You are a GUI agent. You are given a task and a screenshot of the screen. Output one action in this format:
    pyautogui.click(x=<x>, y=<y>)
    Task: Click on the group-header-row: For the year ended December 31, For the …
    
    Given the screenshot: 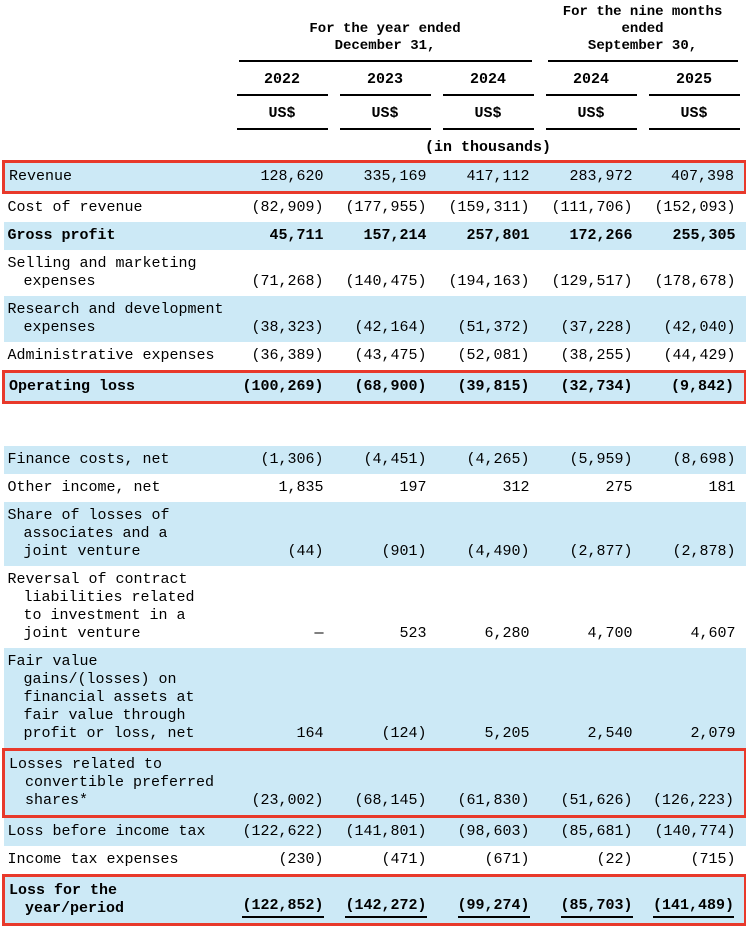 What is the action you would take?
    pyautogui.click(x=375, y=33)
    